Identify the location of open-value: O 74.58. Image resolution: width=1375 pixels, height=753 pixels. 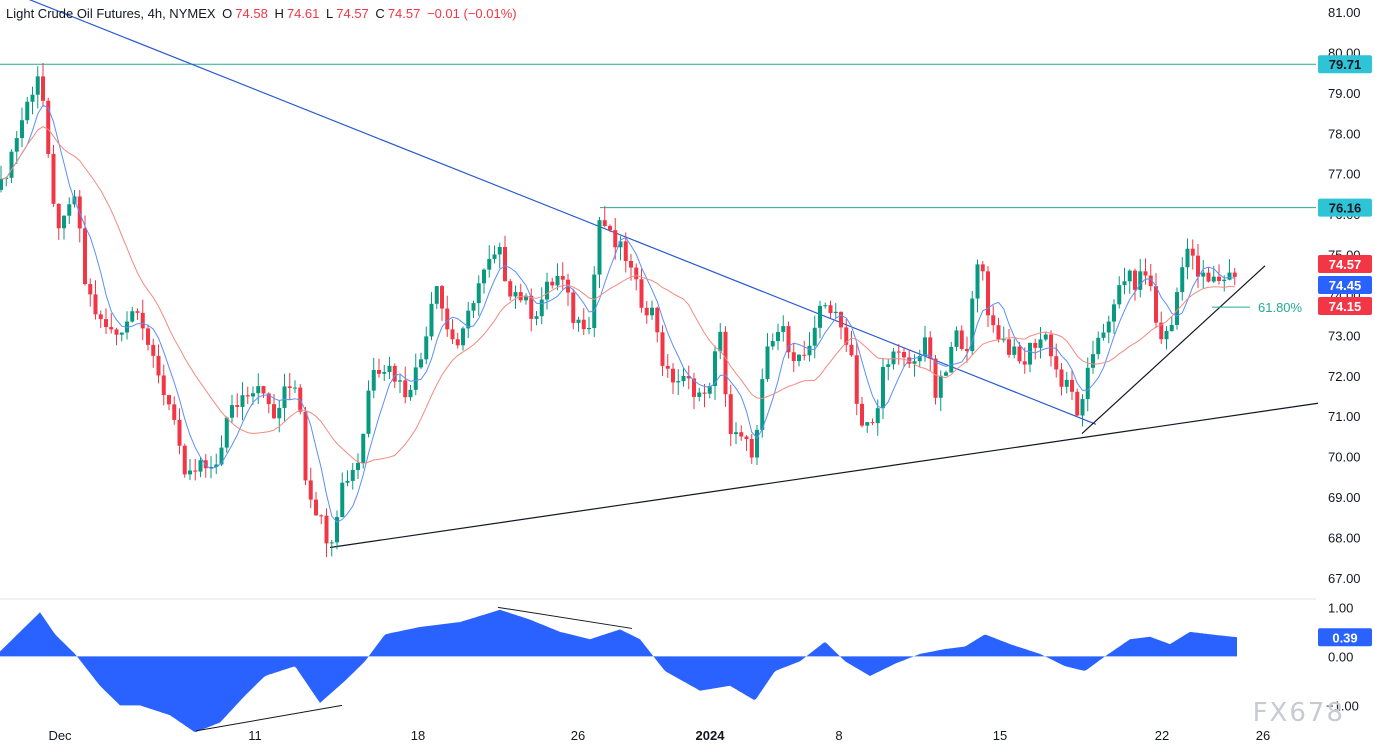
(245, 13).